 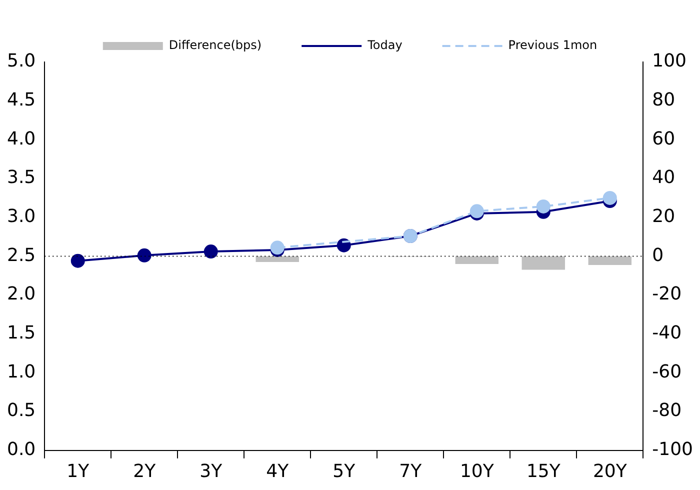 I want to click on x-tick-label: 5Y, so click(x=344, y=471).